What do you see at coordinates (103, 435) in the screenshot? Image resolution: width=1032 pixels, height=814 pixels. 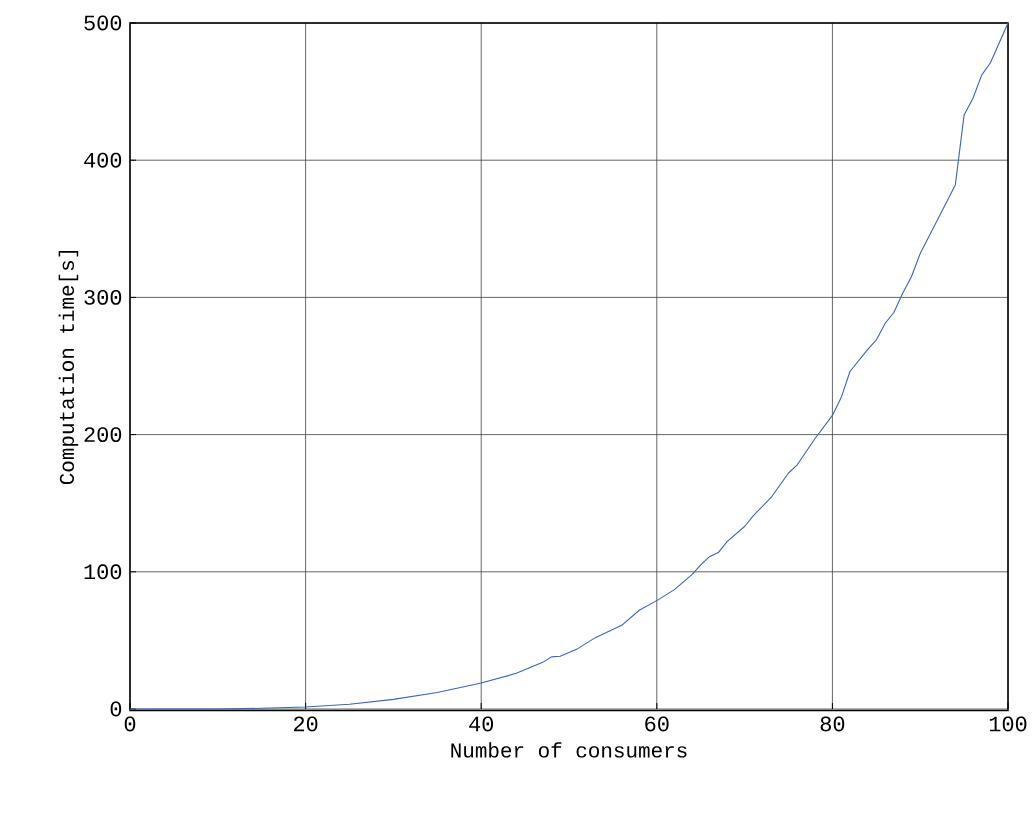 I see `y-tick-label: 200` at bounding box center [103, 435].